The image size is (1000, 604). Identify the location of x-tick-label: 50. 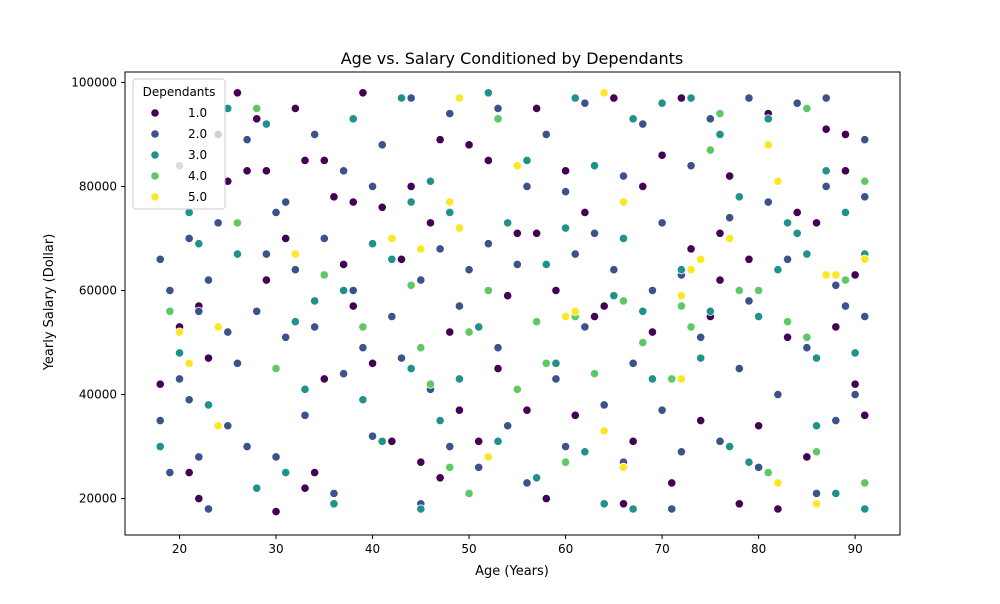
(468, 549).